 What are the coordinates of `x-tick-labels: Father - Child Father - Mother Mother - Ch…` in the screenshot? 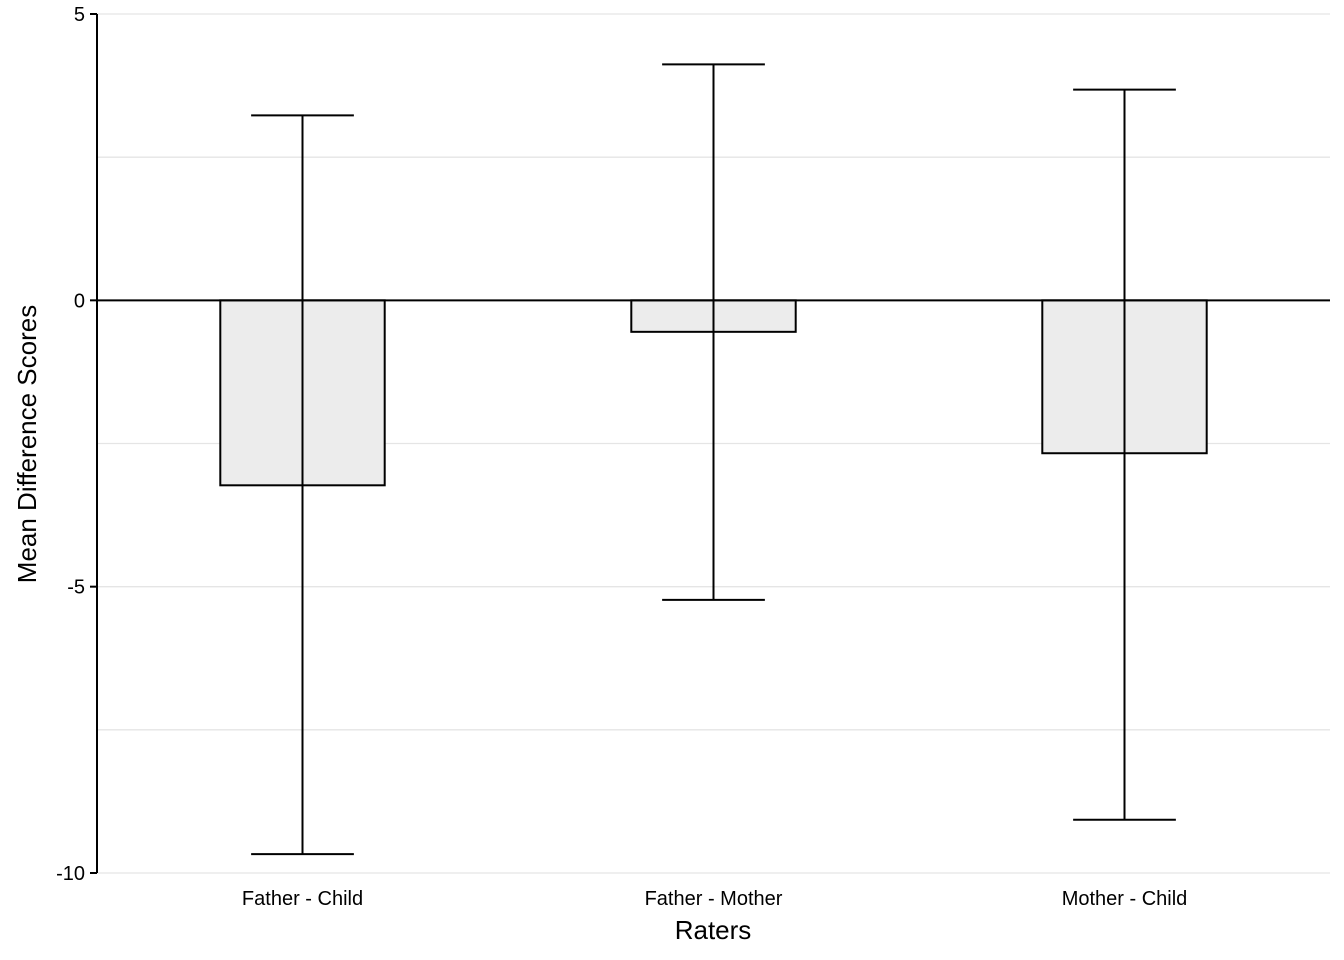 It's located at (714, 899).